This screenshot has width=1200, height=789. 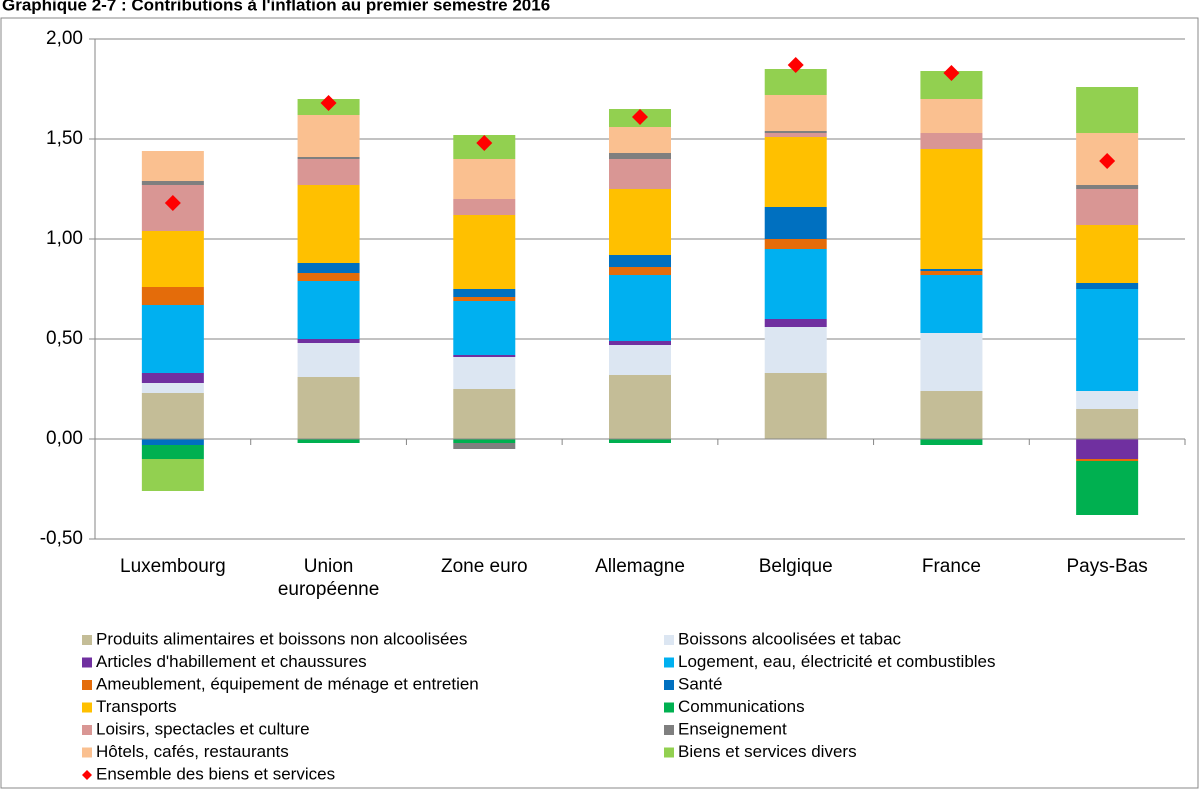 What do you see at coordinates (484, 566) in the screenshot?
I see `x-tick-label: Zone euro` at bounding box center [484, 566].